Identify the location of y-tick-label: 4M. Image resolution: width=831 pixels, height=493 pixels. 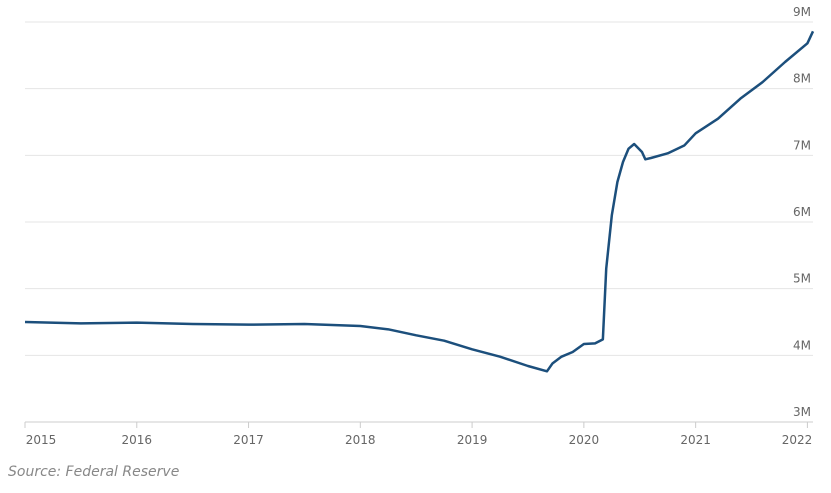
(802, 345).